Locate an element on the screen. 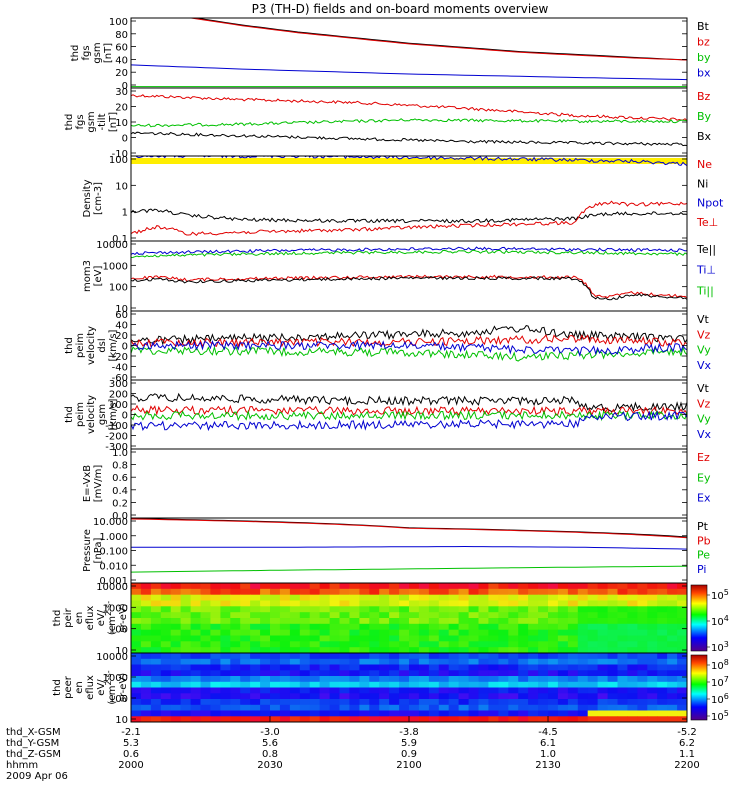  series-group is located at coordinates (409, 412).